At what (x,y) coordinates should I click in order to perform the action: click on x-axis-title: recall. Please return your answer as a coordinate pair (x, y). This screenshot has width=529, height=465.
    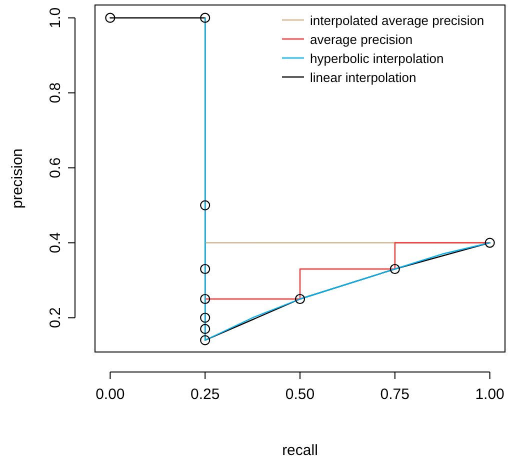
    Looking at the image, I should click on (300, 450).